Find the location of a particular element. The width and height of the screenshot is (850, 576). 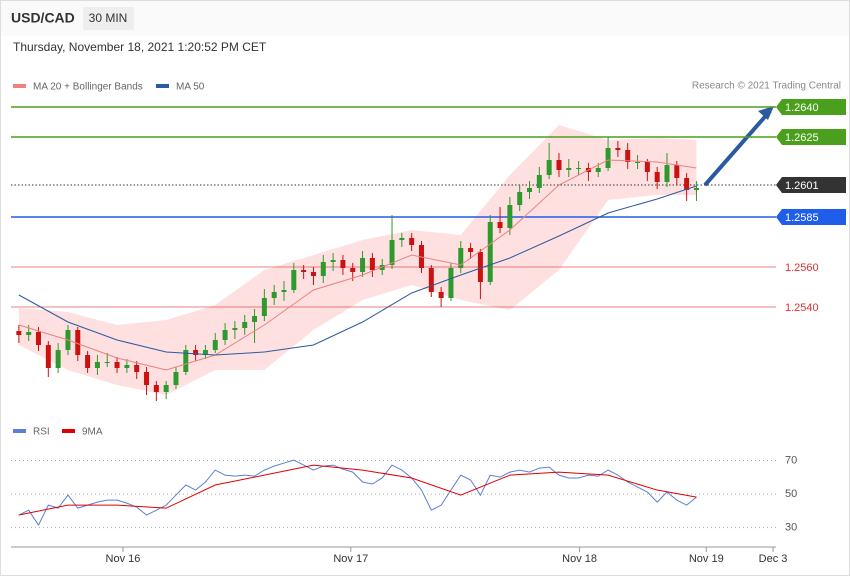

timeframe: 30 MIN is located at coordinates (108, 18).